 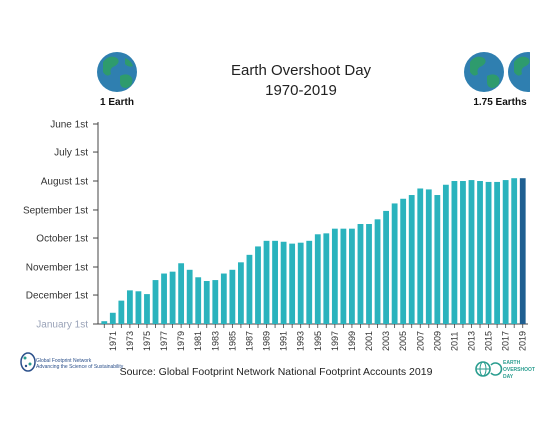 What do you see at coordinates (500, 102) in the screenshot?
I see `earths-label: 1.75 Earths` at bounding box center [500, 102].